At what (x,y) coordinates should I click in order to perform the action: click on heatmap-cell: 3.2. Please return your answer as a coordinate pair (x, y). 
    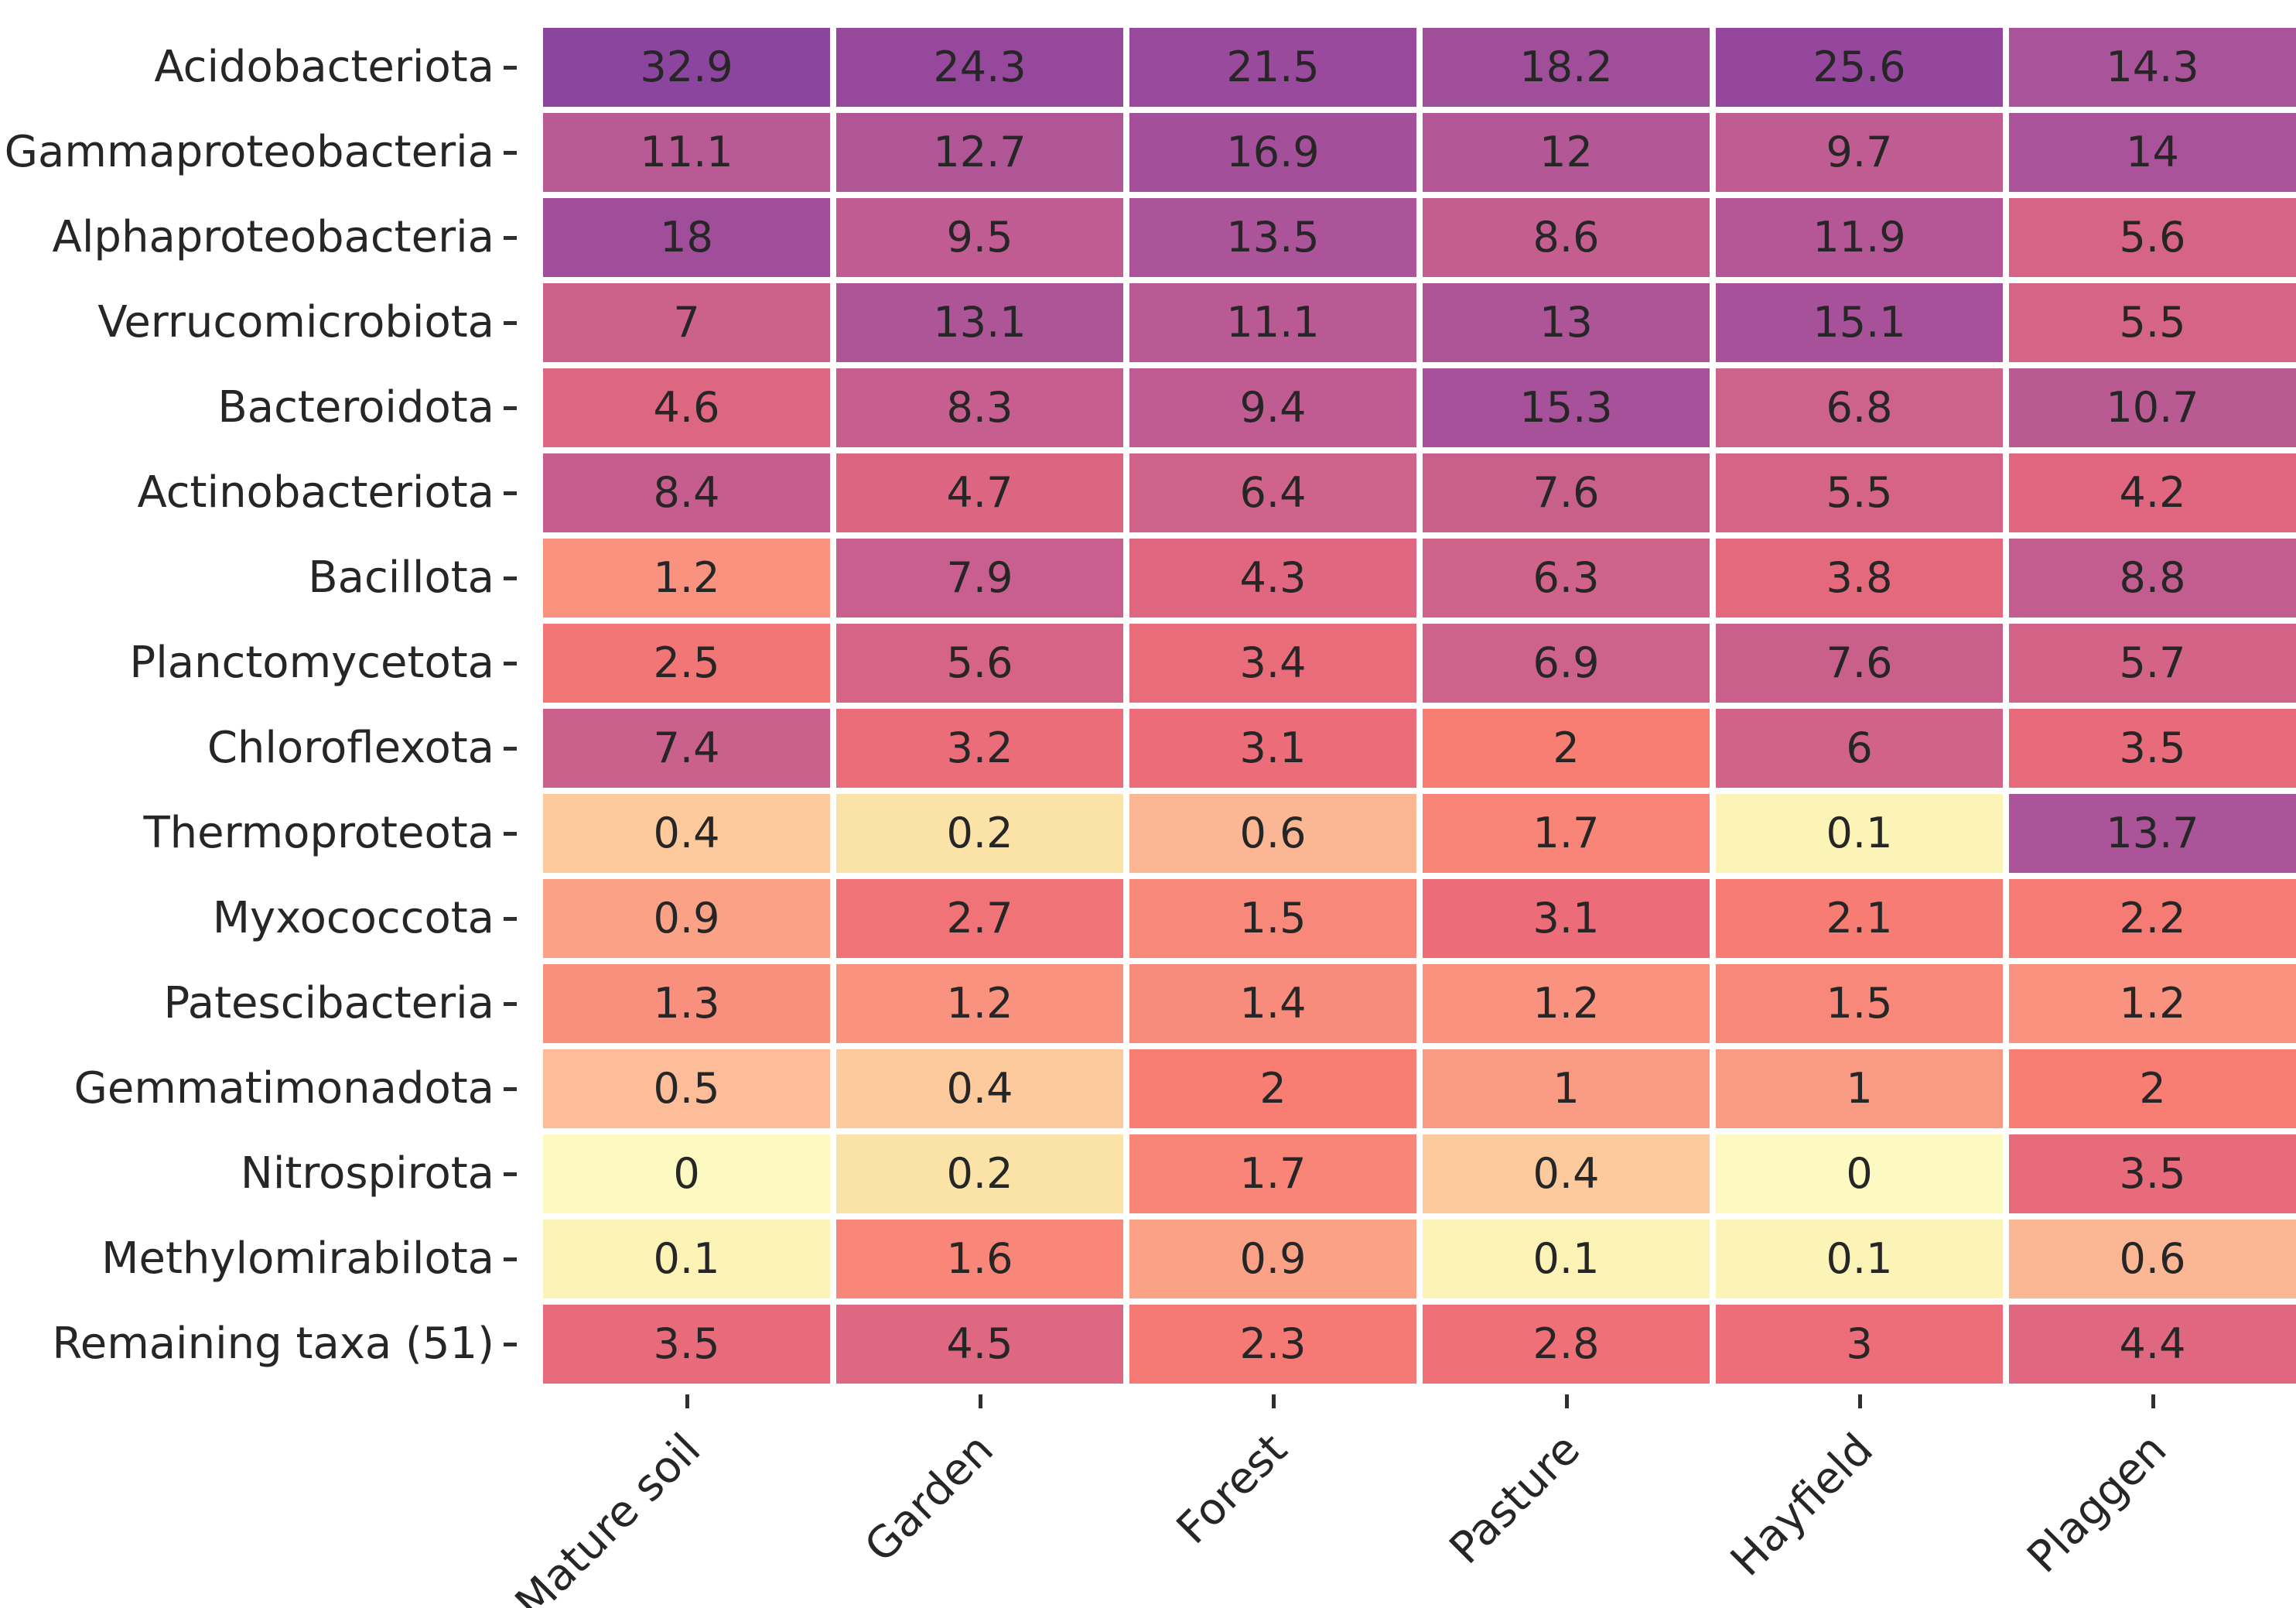
    Looking at the image, I should click on (980, 749).